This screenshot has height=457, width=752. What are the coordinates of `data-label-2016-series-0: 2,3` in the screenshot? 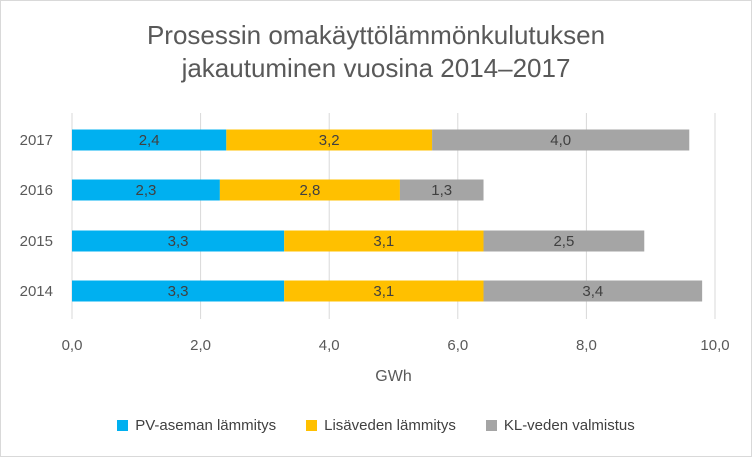 It's located at (146, 190).